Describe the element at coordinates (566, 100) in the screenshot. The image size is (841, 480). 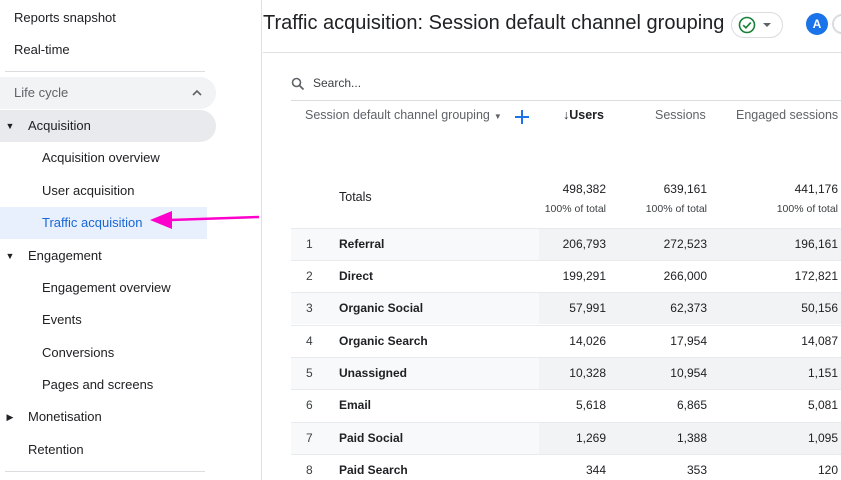
I see `header-divider` at that location.